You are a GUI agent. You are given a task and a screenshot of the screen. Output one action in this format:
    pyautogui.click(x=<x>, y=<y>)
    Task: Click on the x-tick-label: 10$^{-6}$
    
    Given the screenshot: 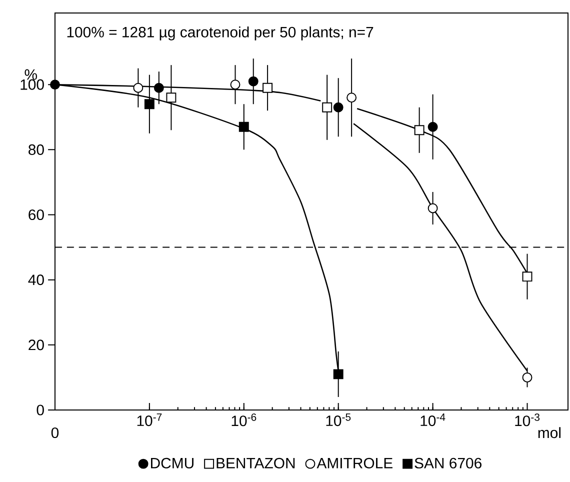 What is the action you would take?
    pyautogui.click(x=244, y=420)
    